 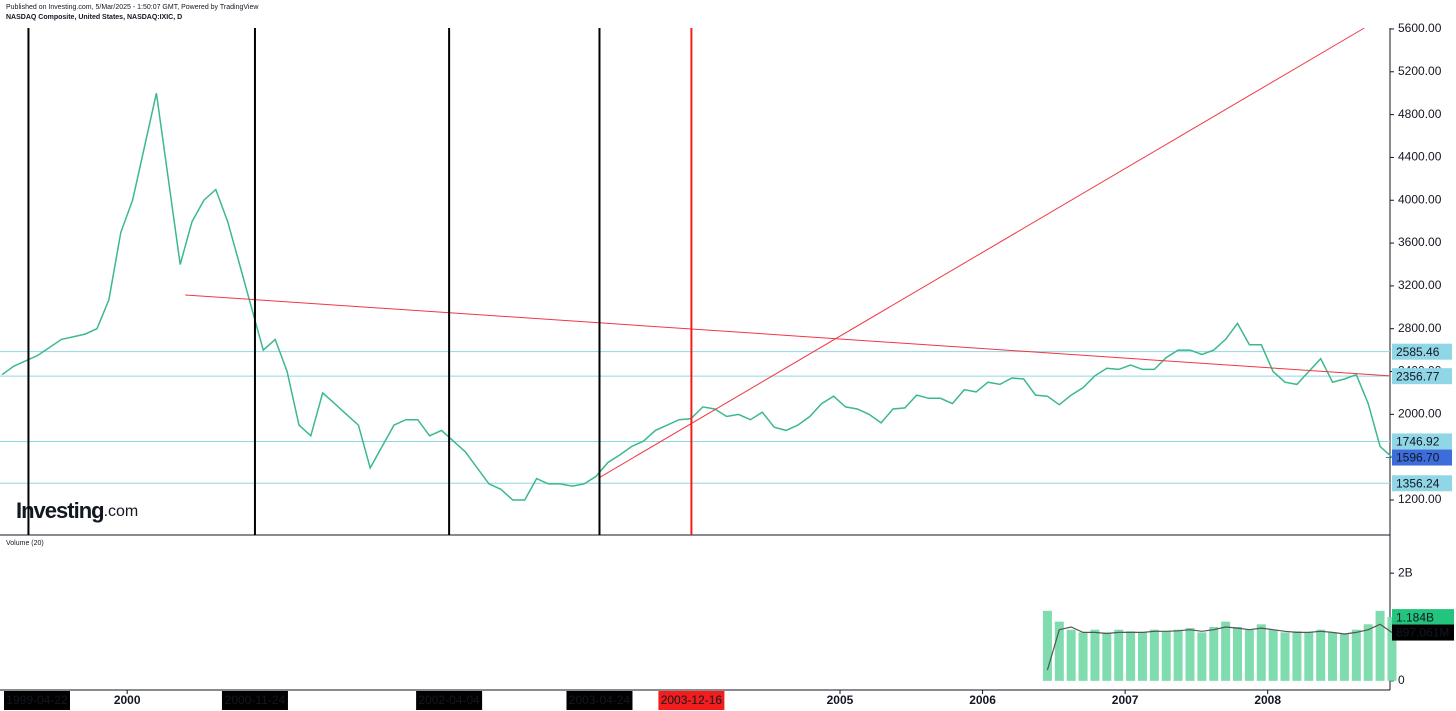 I want to click on level-label: 1746.92, so click(x=1418, y=442).